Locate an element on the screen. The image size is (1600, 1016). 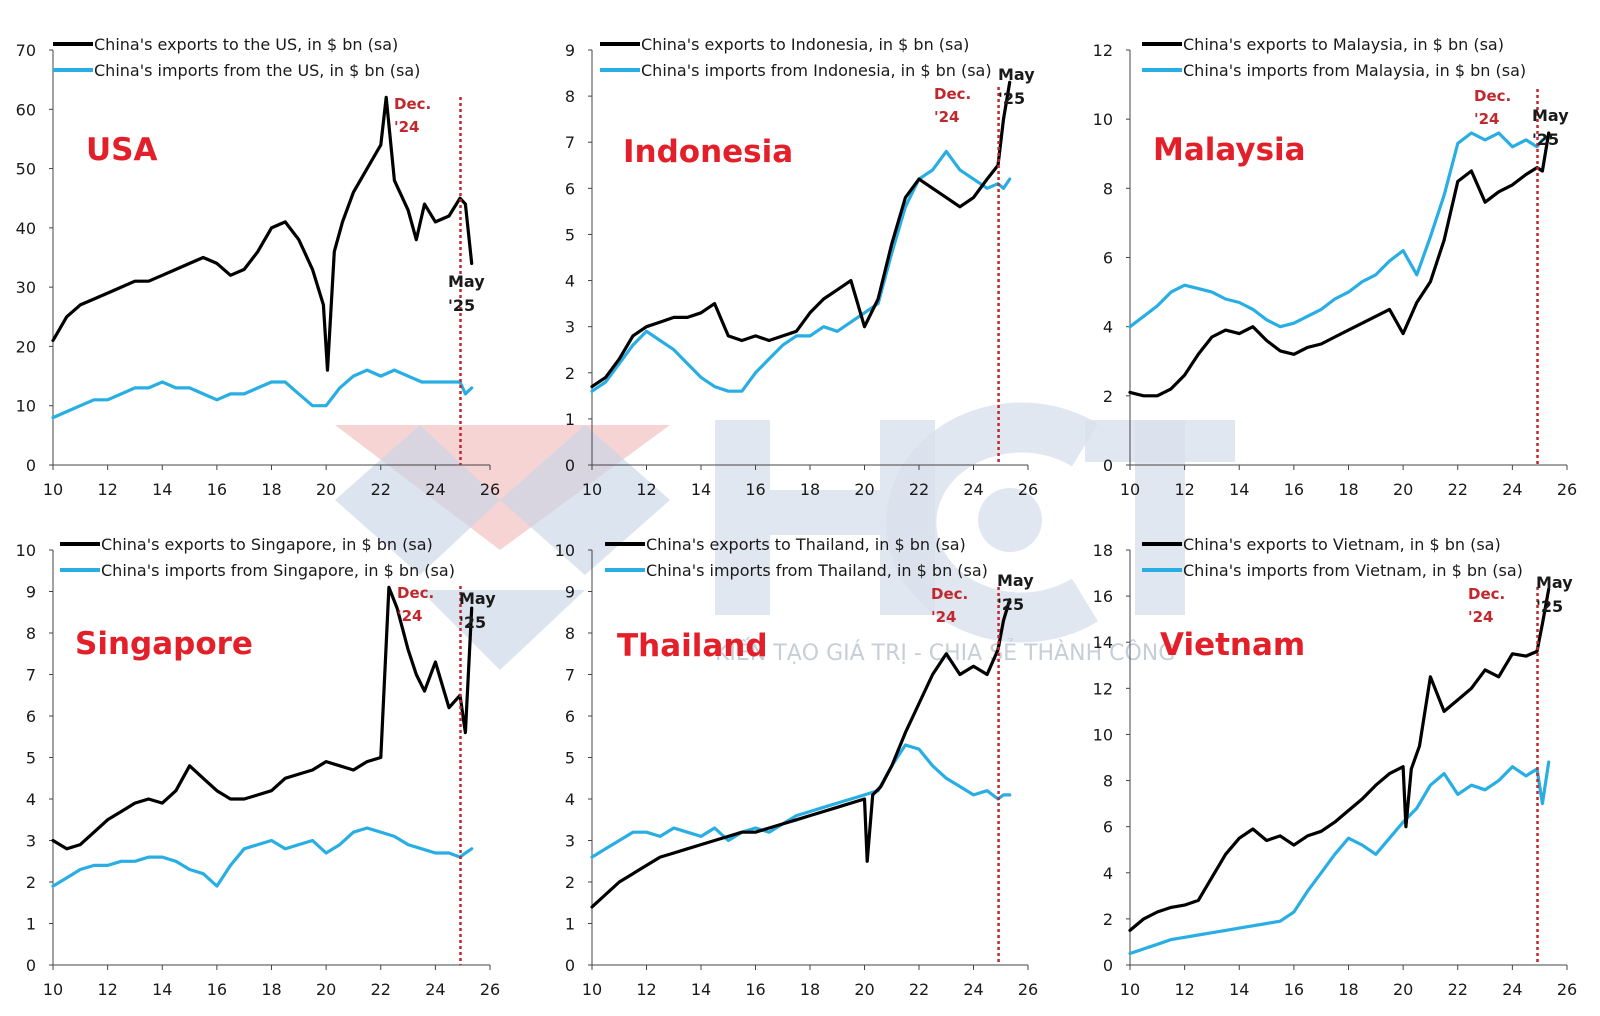
y-tick-label: 5 is located at coordinates (570, 234).